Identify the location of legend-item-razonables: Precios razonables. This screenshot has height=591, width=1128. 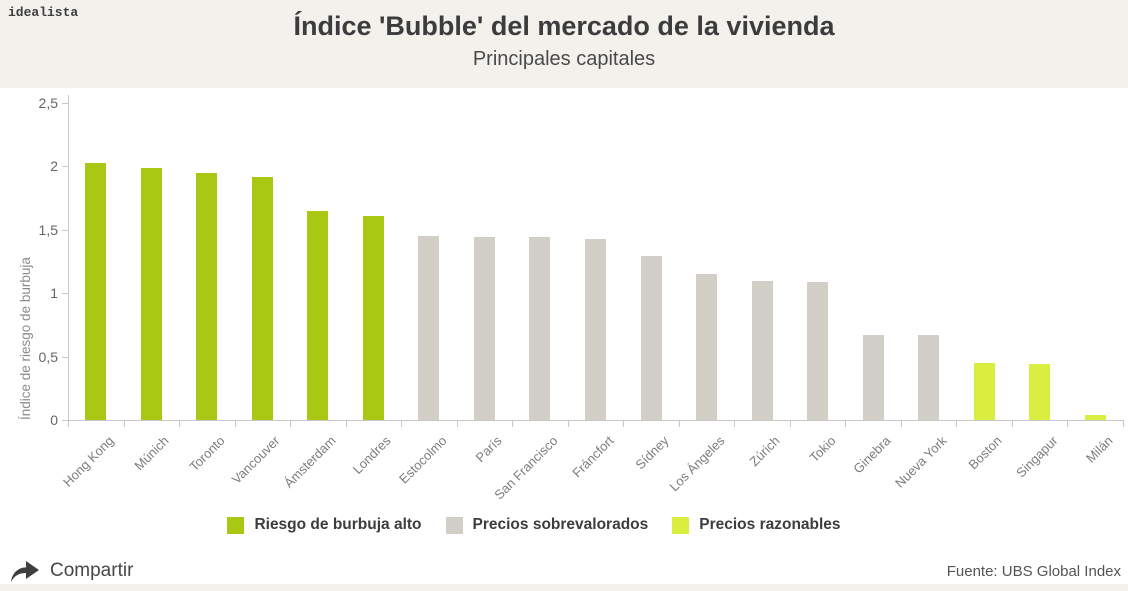
(756, 525).